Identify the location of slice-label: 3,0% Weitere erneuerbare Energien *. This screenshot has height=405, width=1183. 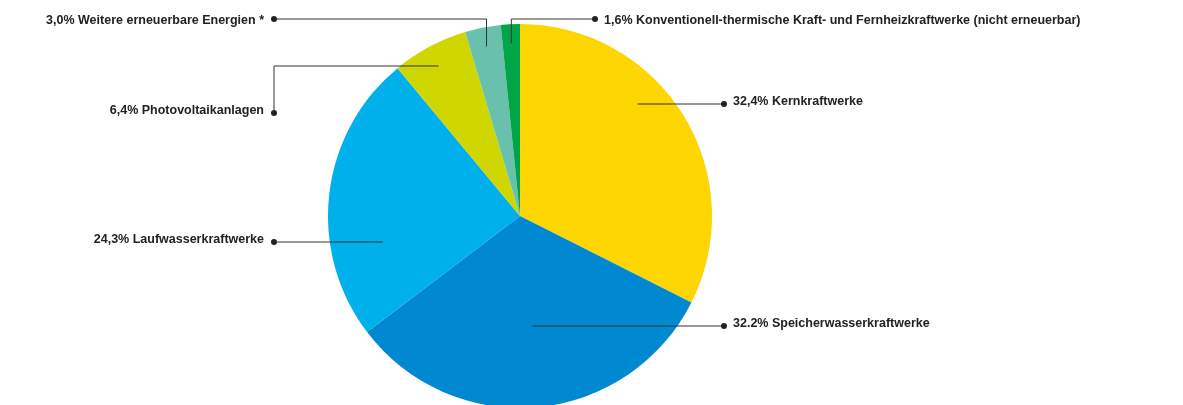
(155, 20).